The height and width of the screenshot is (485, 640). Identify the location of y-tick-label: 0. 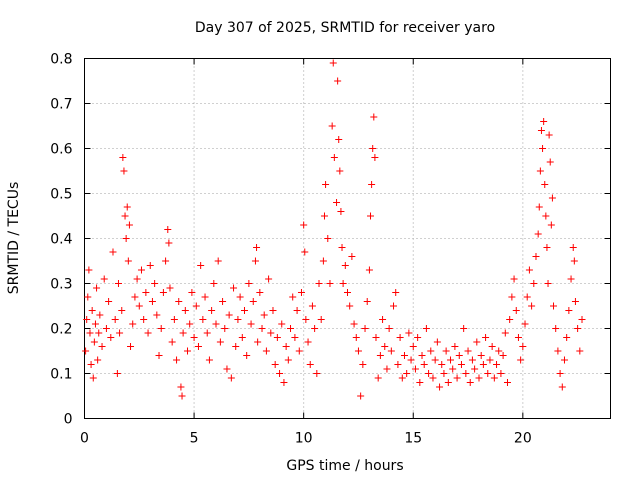
(68, 420).